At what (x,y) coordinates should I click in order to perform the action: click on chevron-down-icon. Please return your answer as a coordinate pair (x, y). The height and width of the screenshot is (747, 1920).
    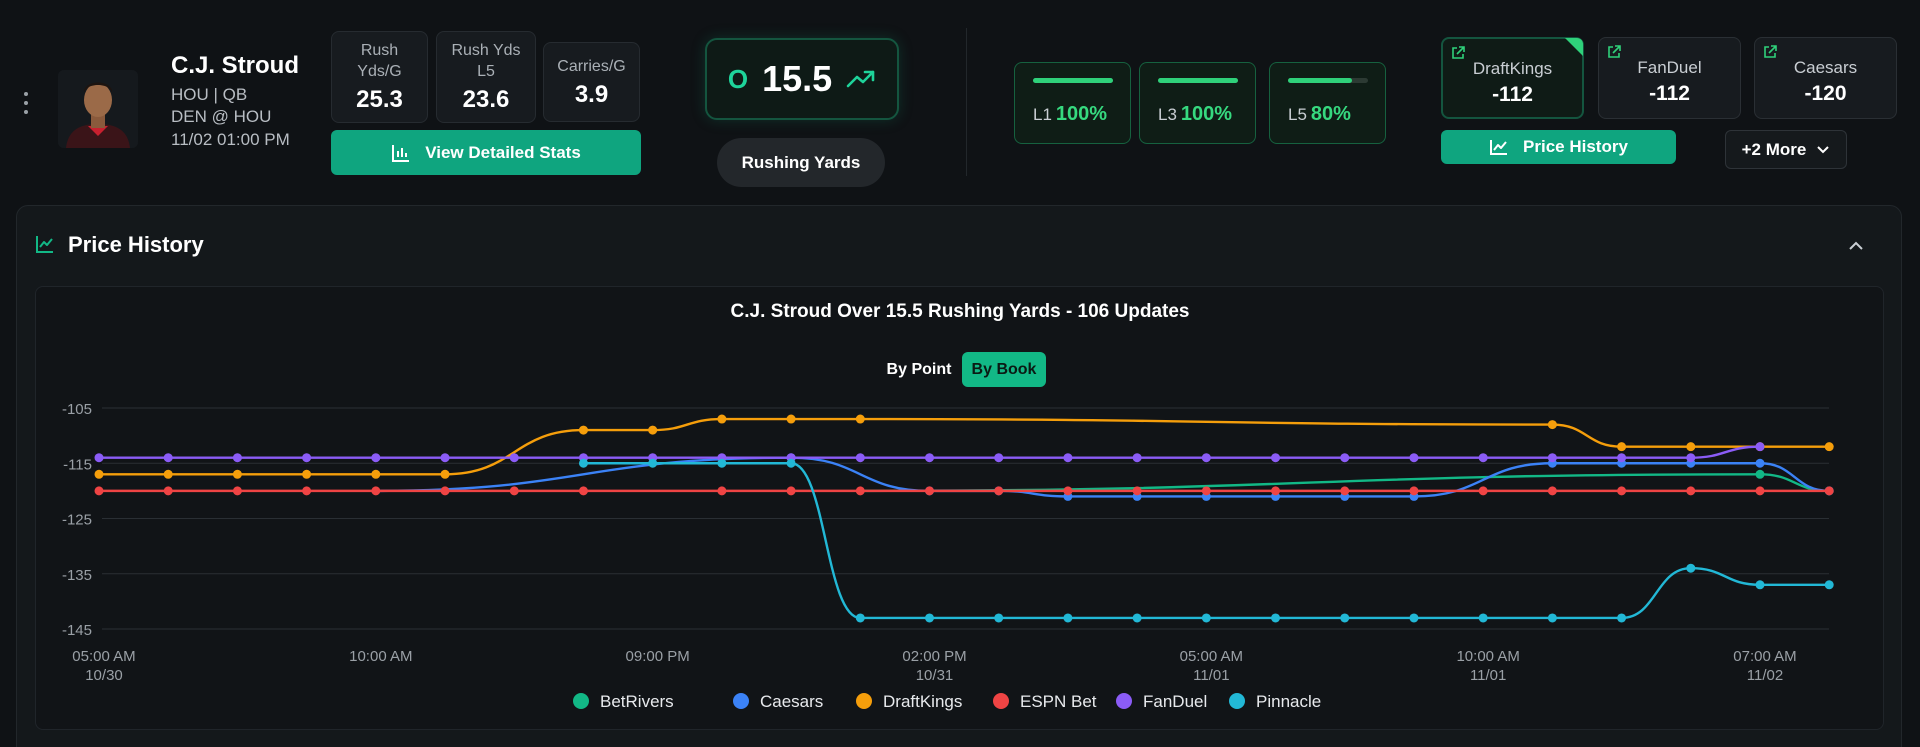
    Looking at the image, I should click on (1823, 149).